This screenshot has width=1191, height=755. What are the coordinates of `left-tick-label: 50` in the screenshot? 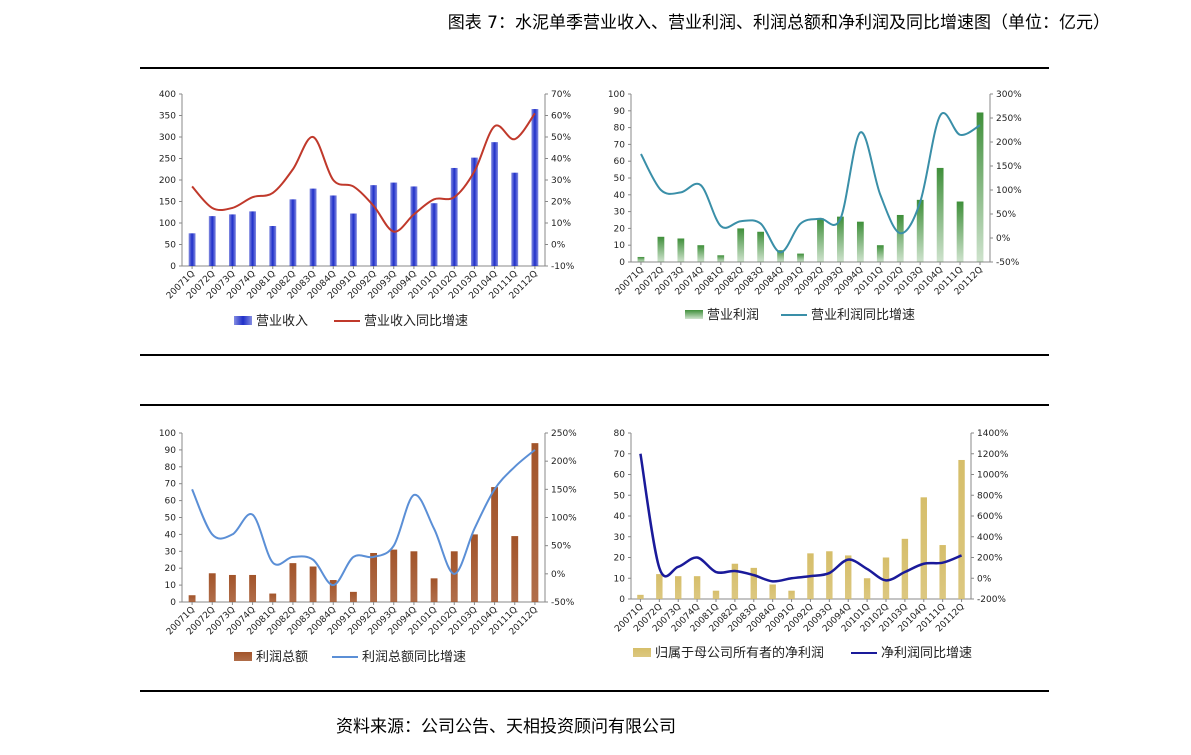 It's located at (171, 519).